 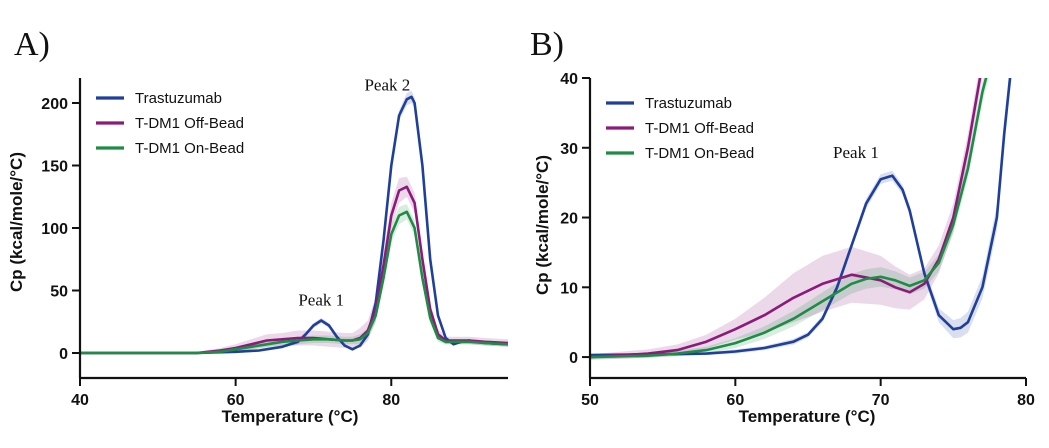 What do you see at coordinates (387, 85) in the screenshot?
I see `annotation-2: Peak 2` at bounding box center [387, 85].